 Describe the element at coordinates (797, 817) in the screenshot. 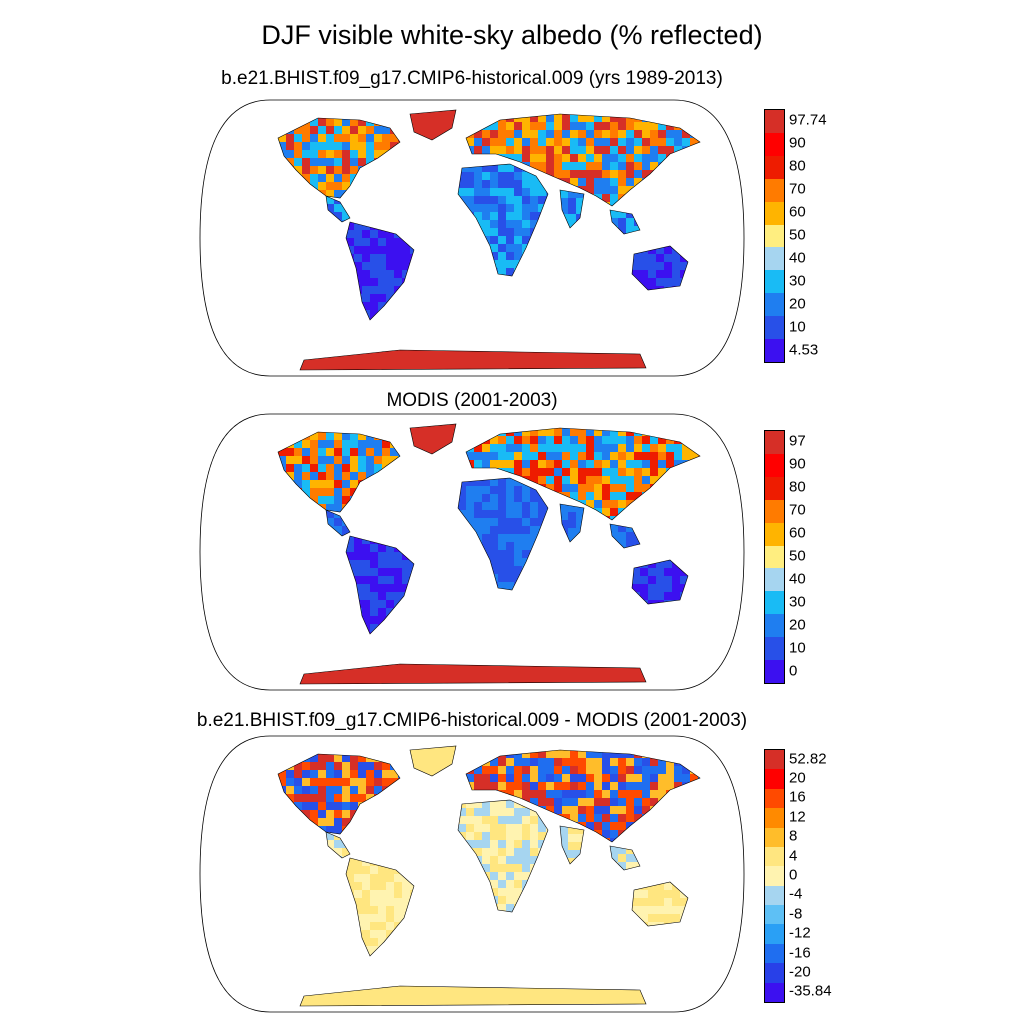

I see `colorbar-label: 12` at that location.